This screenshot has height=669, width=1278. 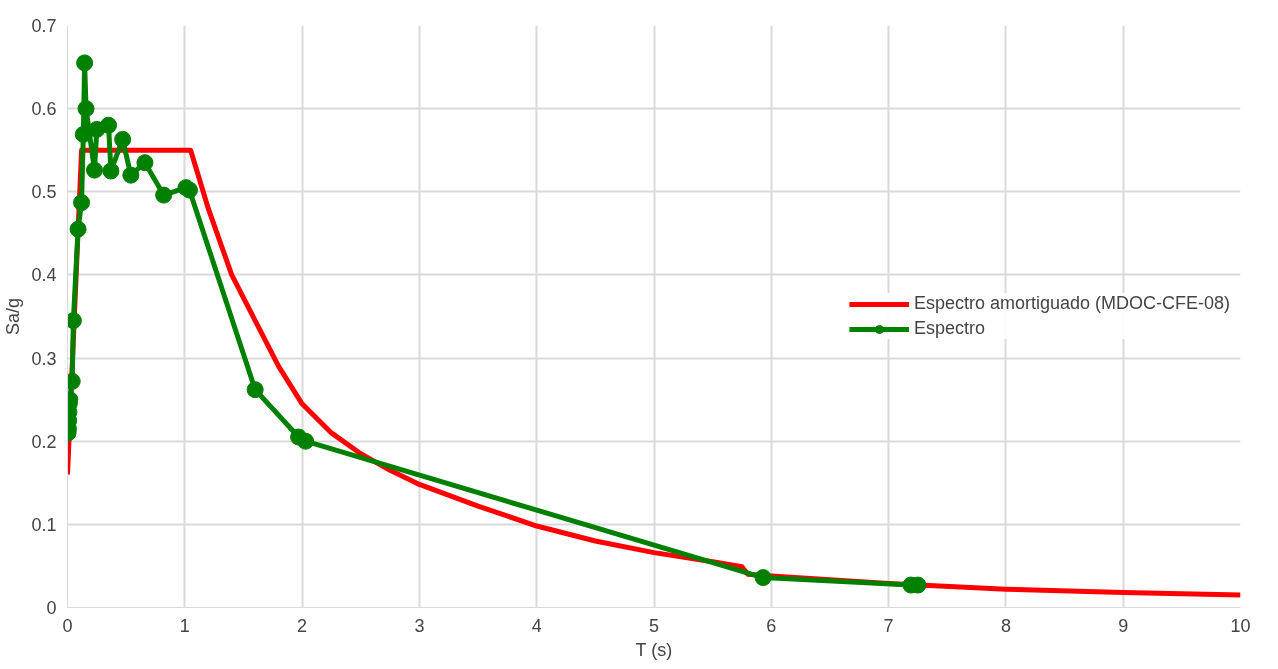 I want to click on legend-label: Espectro amortiguado (MDOC-CFE-08), so click(x=1071, y=303).